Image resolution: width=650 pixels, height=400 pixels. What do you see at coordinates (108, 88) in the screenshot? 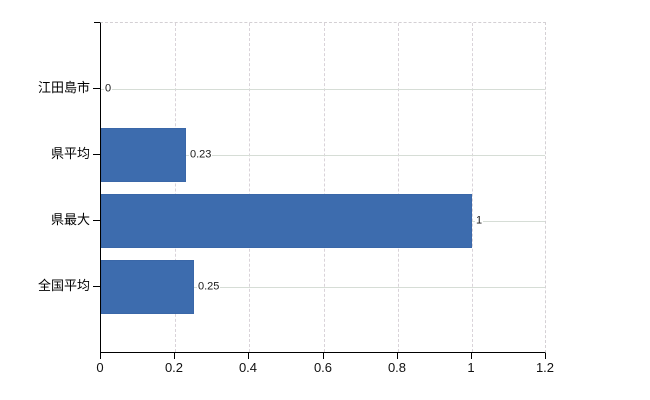
I see `value-label: 0` at bounding box center [108, 88].